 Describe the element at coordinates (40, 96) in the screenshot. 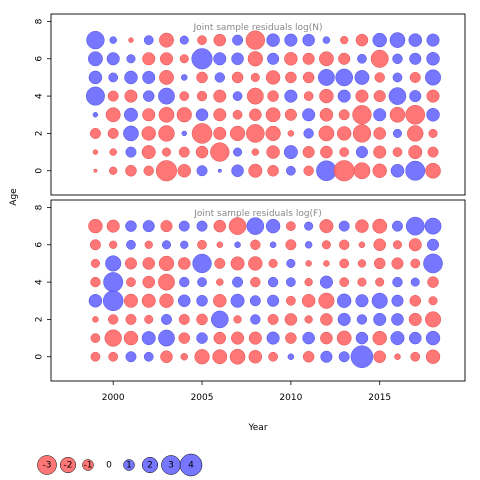

I see `y-tick-label: 4` at that location.